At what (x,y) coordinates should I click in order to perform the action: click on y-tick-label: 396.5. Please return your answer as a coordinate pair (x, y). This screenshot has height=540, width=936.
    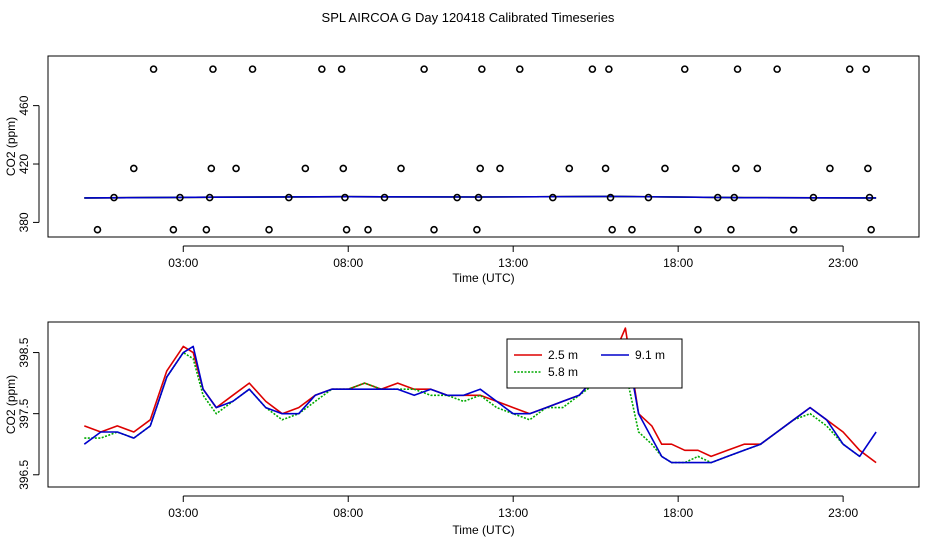
    Looking at the image, I should click on (24, 474).